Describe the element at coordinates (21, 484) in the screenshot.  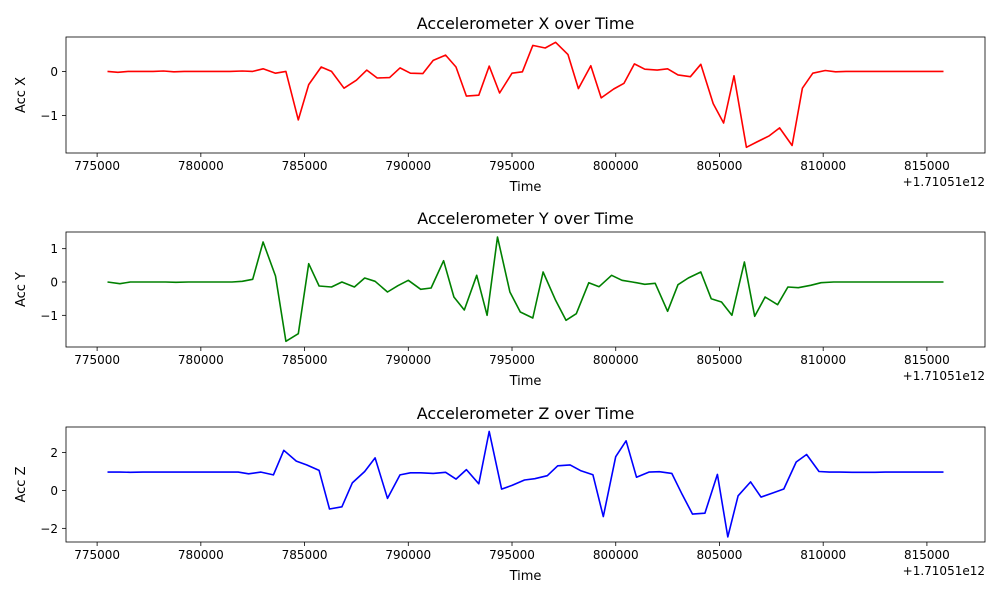
I see `y-axis-label: Acc Z` at that location.